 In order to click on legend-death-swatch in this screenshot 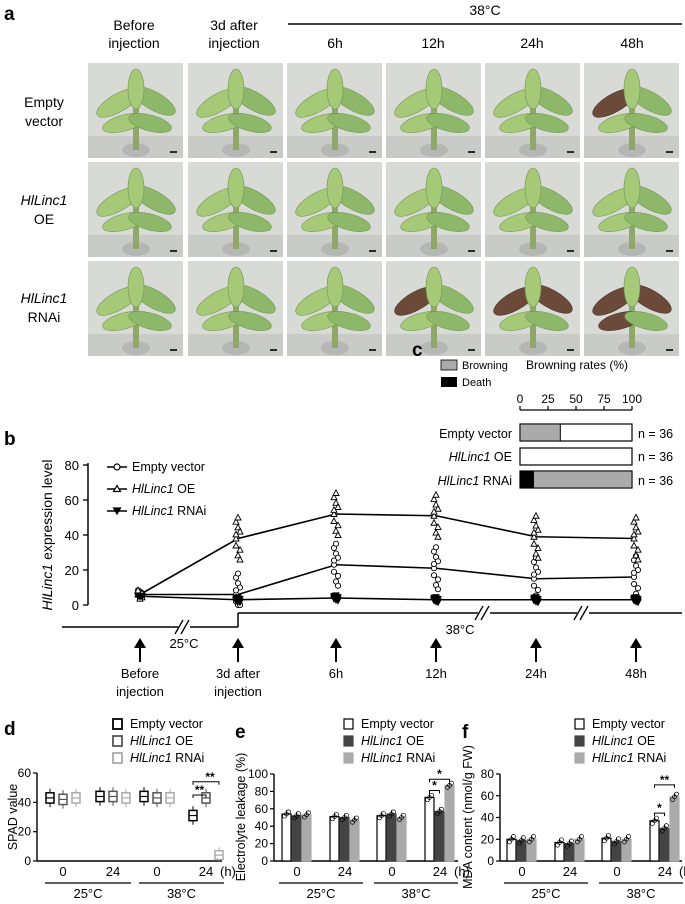, I will do `click(449, 382)`.